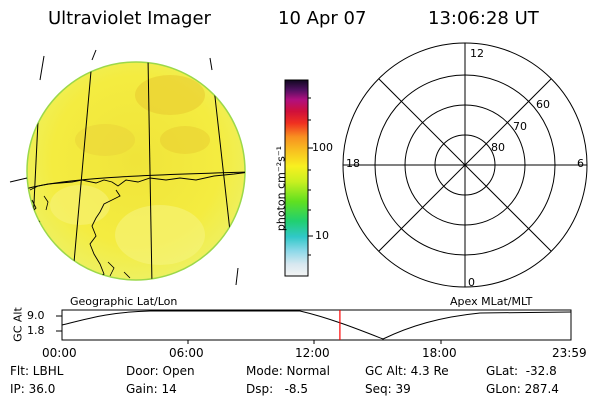 This screenshot has height=400, width=600. I want to click on lat-label-60: 60, so click(543, 104).